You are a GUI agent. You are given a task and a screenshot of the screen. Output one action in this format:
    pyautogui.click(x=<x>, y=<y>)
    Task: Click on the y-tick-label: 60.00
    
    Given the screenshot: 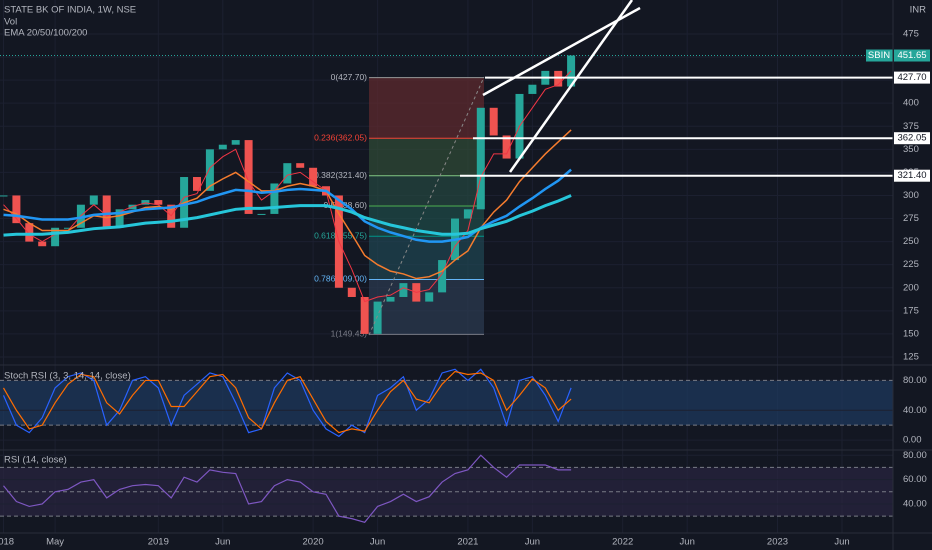 What is the action you would take?
    pyautogui.click(x=915, y=479)
    